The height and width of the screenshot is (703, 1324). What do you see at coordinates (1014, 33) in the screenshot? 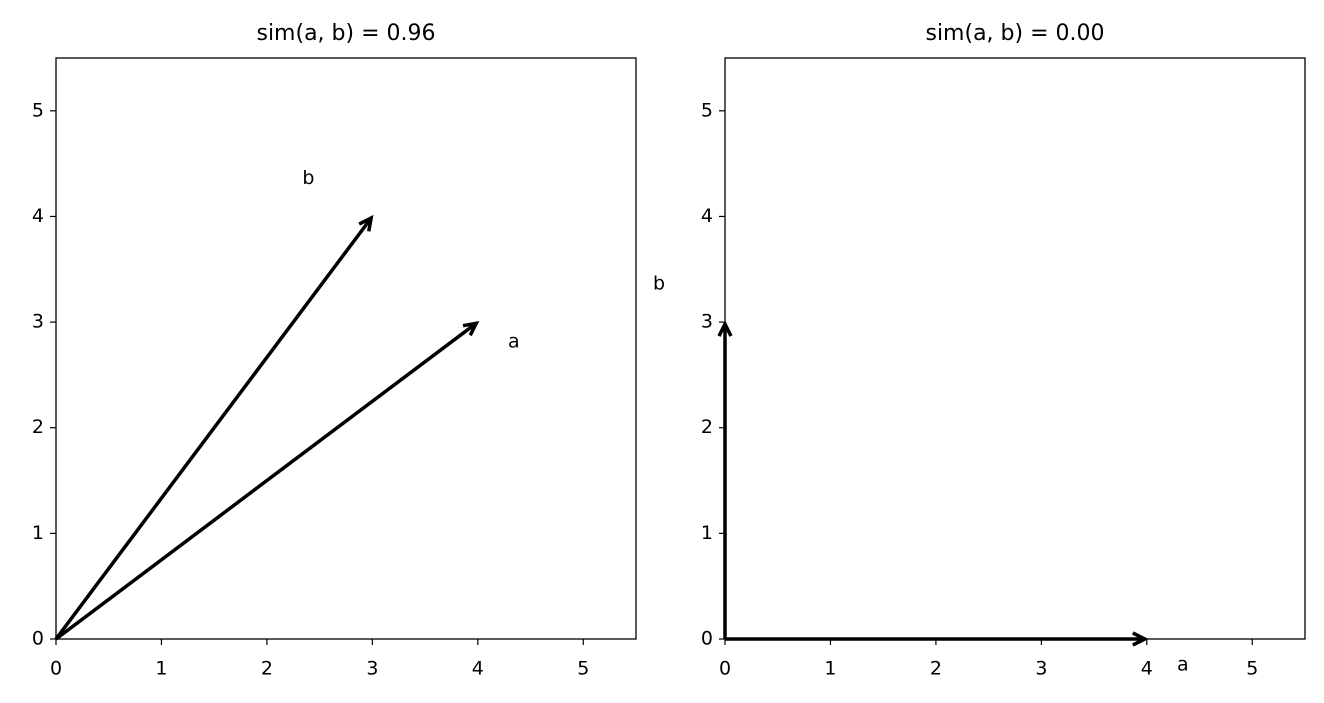
I see `subplot-title: sim(a, b) = 0.00` at bounding box center [1014, 33].